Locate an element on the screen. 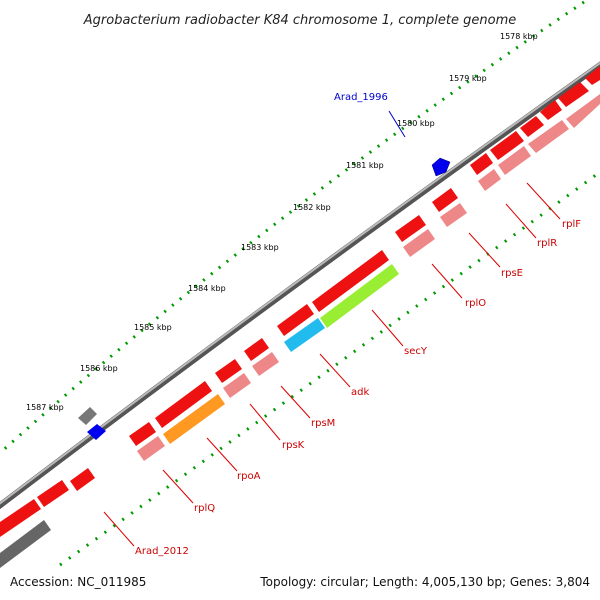 The width and height of the screenshot is (600, 600). gene-label-rplO: rplO is located at coordinates (475, 303).